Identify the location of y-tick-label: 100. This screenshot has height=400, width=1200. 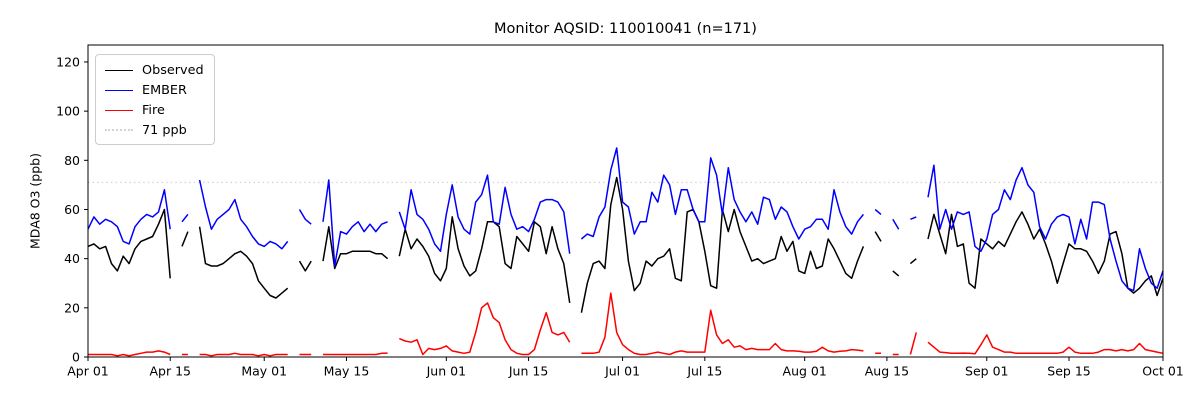
(68, 111).